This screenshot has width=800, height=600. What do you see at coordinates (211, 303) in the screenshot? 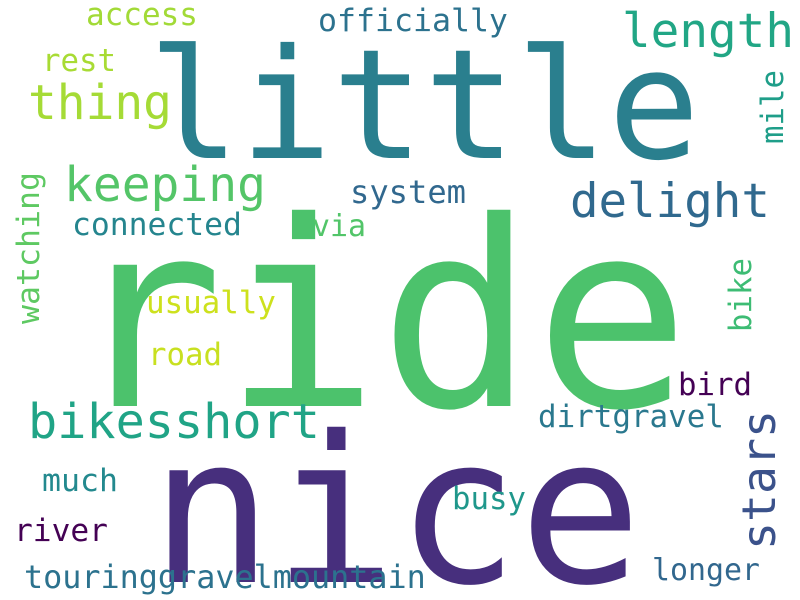
I see `word-usually: usually` at bounding box center [211, 303].